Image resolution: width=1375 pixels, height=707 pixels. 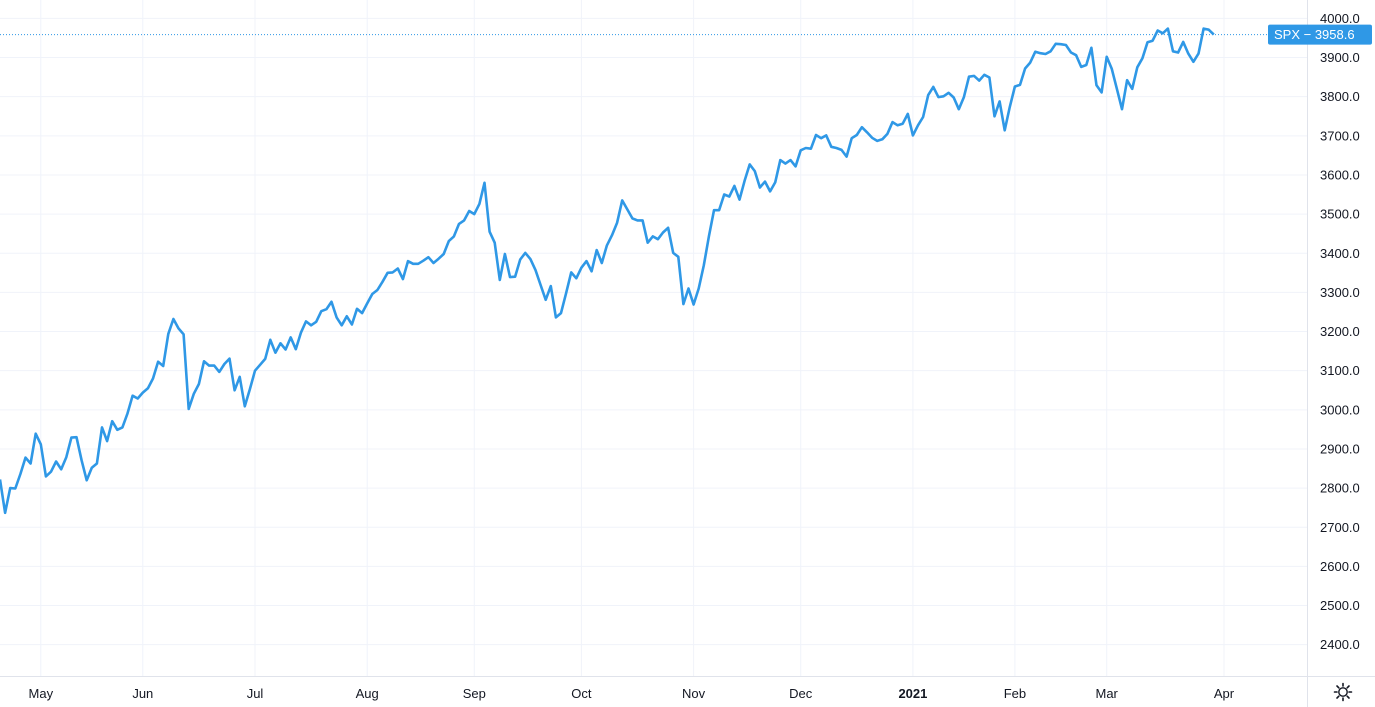 What do you see at coordinates (1340, 174) in the screenshot?
I see `price-tick-label: 3600.0` at bounding box center [1340, 174].